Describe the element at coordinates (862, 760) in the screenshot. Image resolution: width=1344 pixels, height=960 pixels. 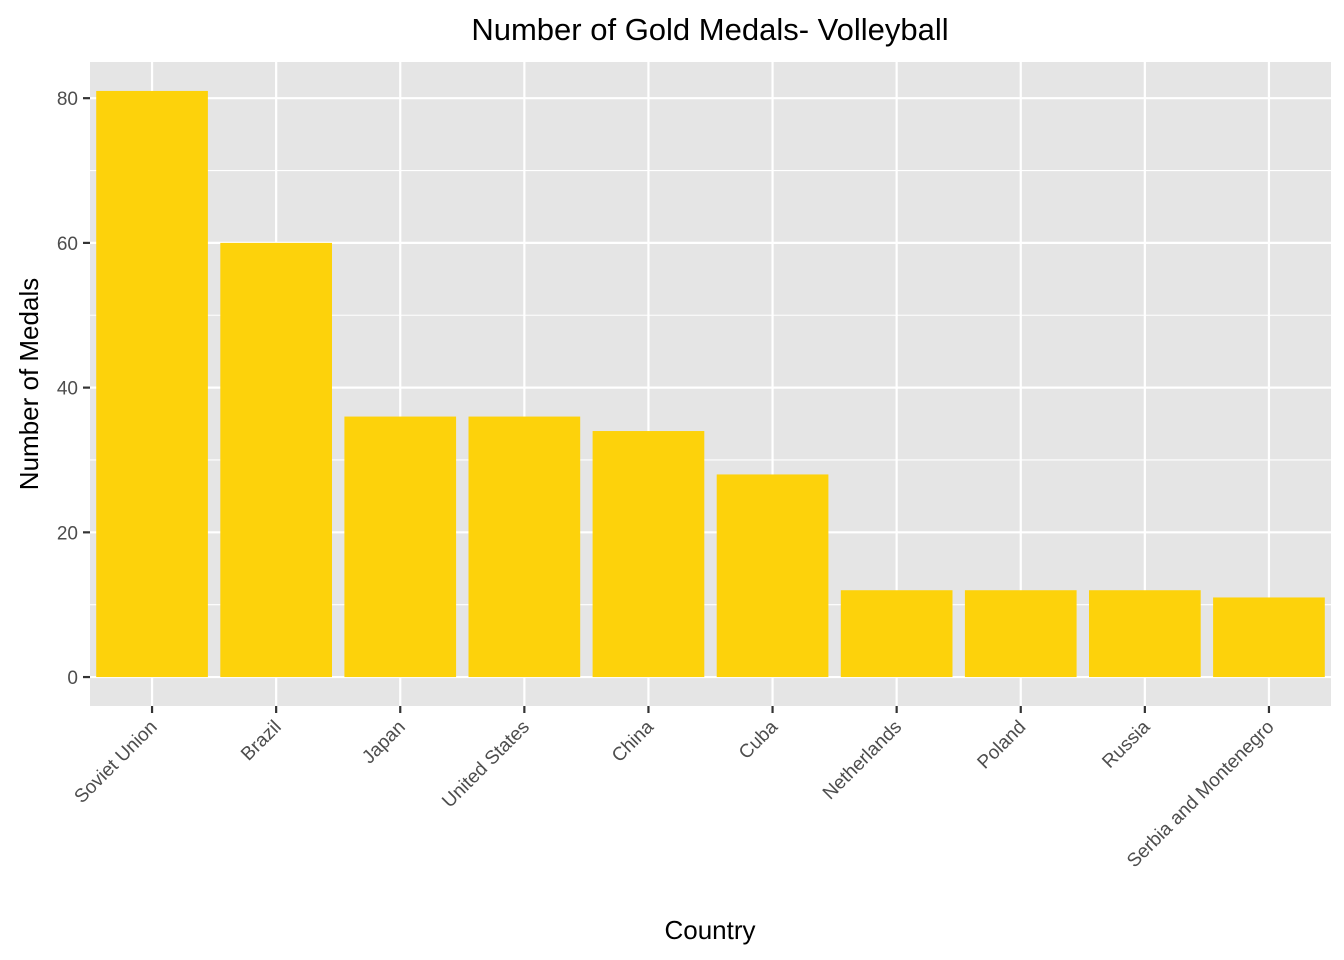
I see `x-tick-label: Netherlands` at that location.